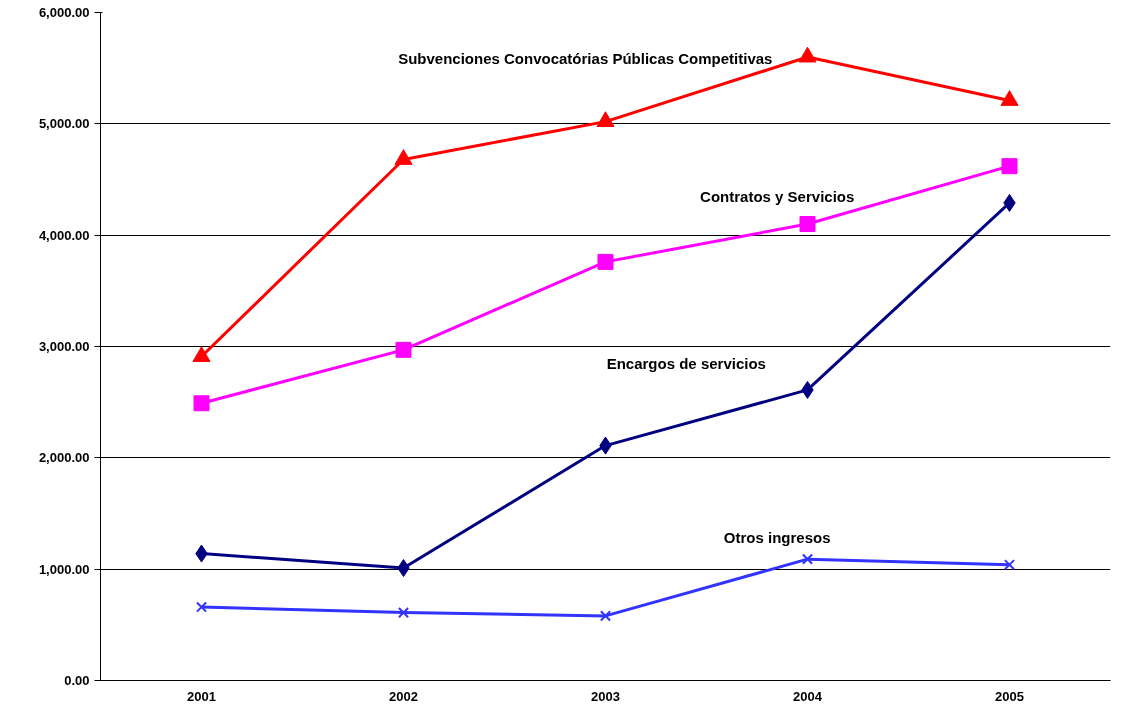 This screenshot has height=725, width=1130. I want to click on y-tick-label: 6,000.00, so click(64, 12).